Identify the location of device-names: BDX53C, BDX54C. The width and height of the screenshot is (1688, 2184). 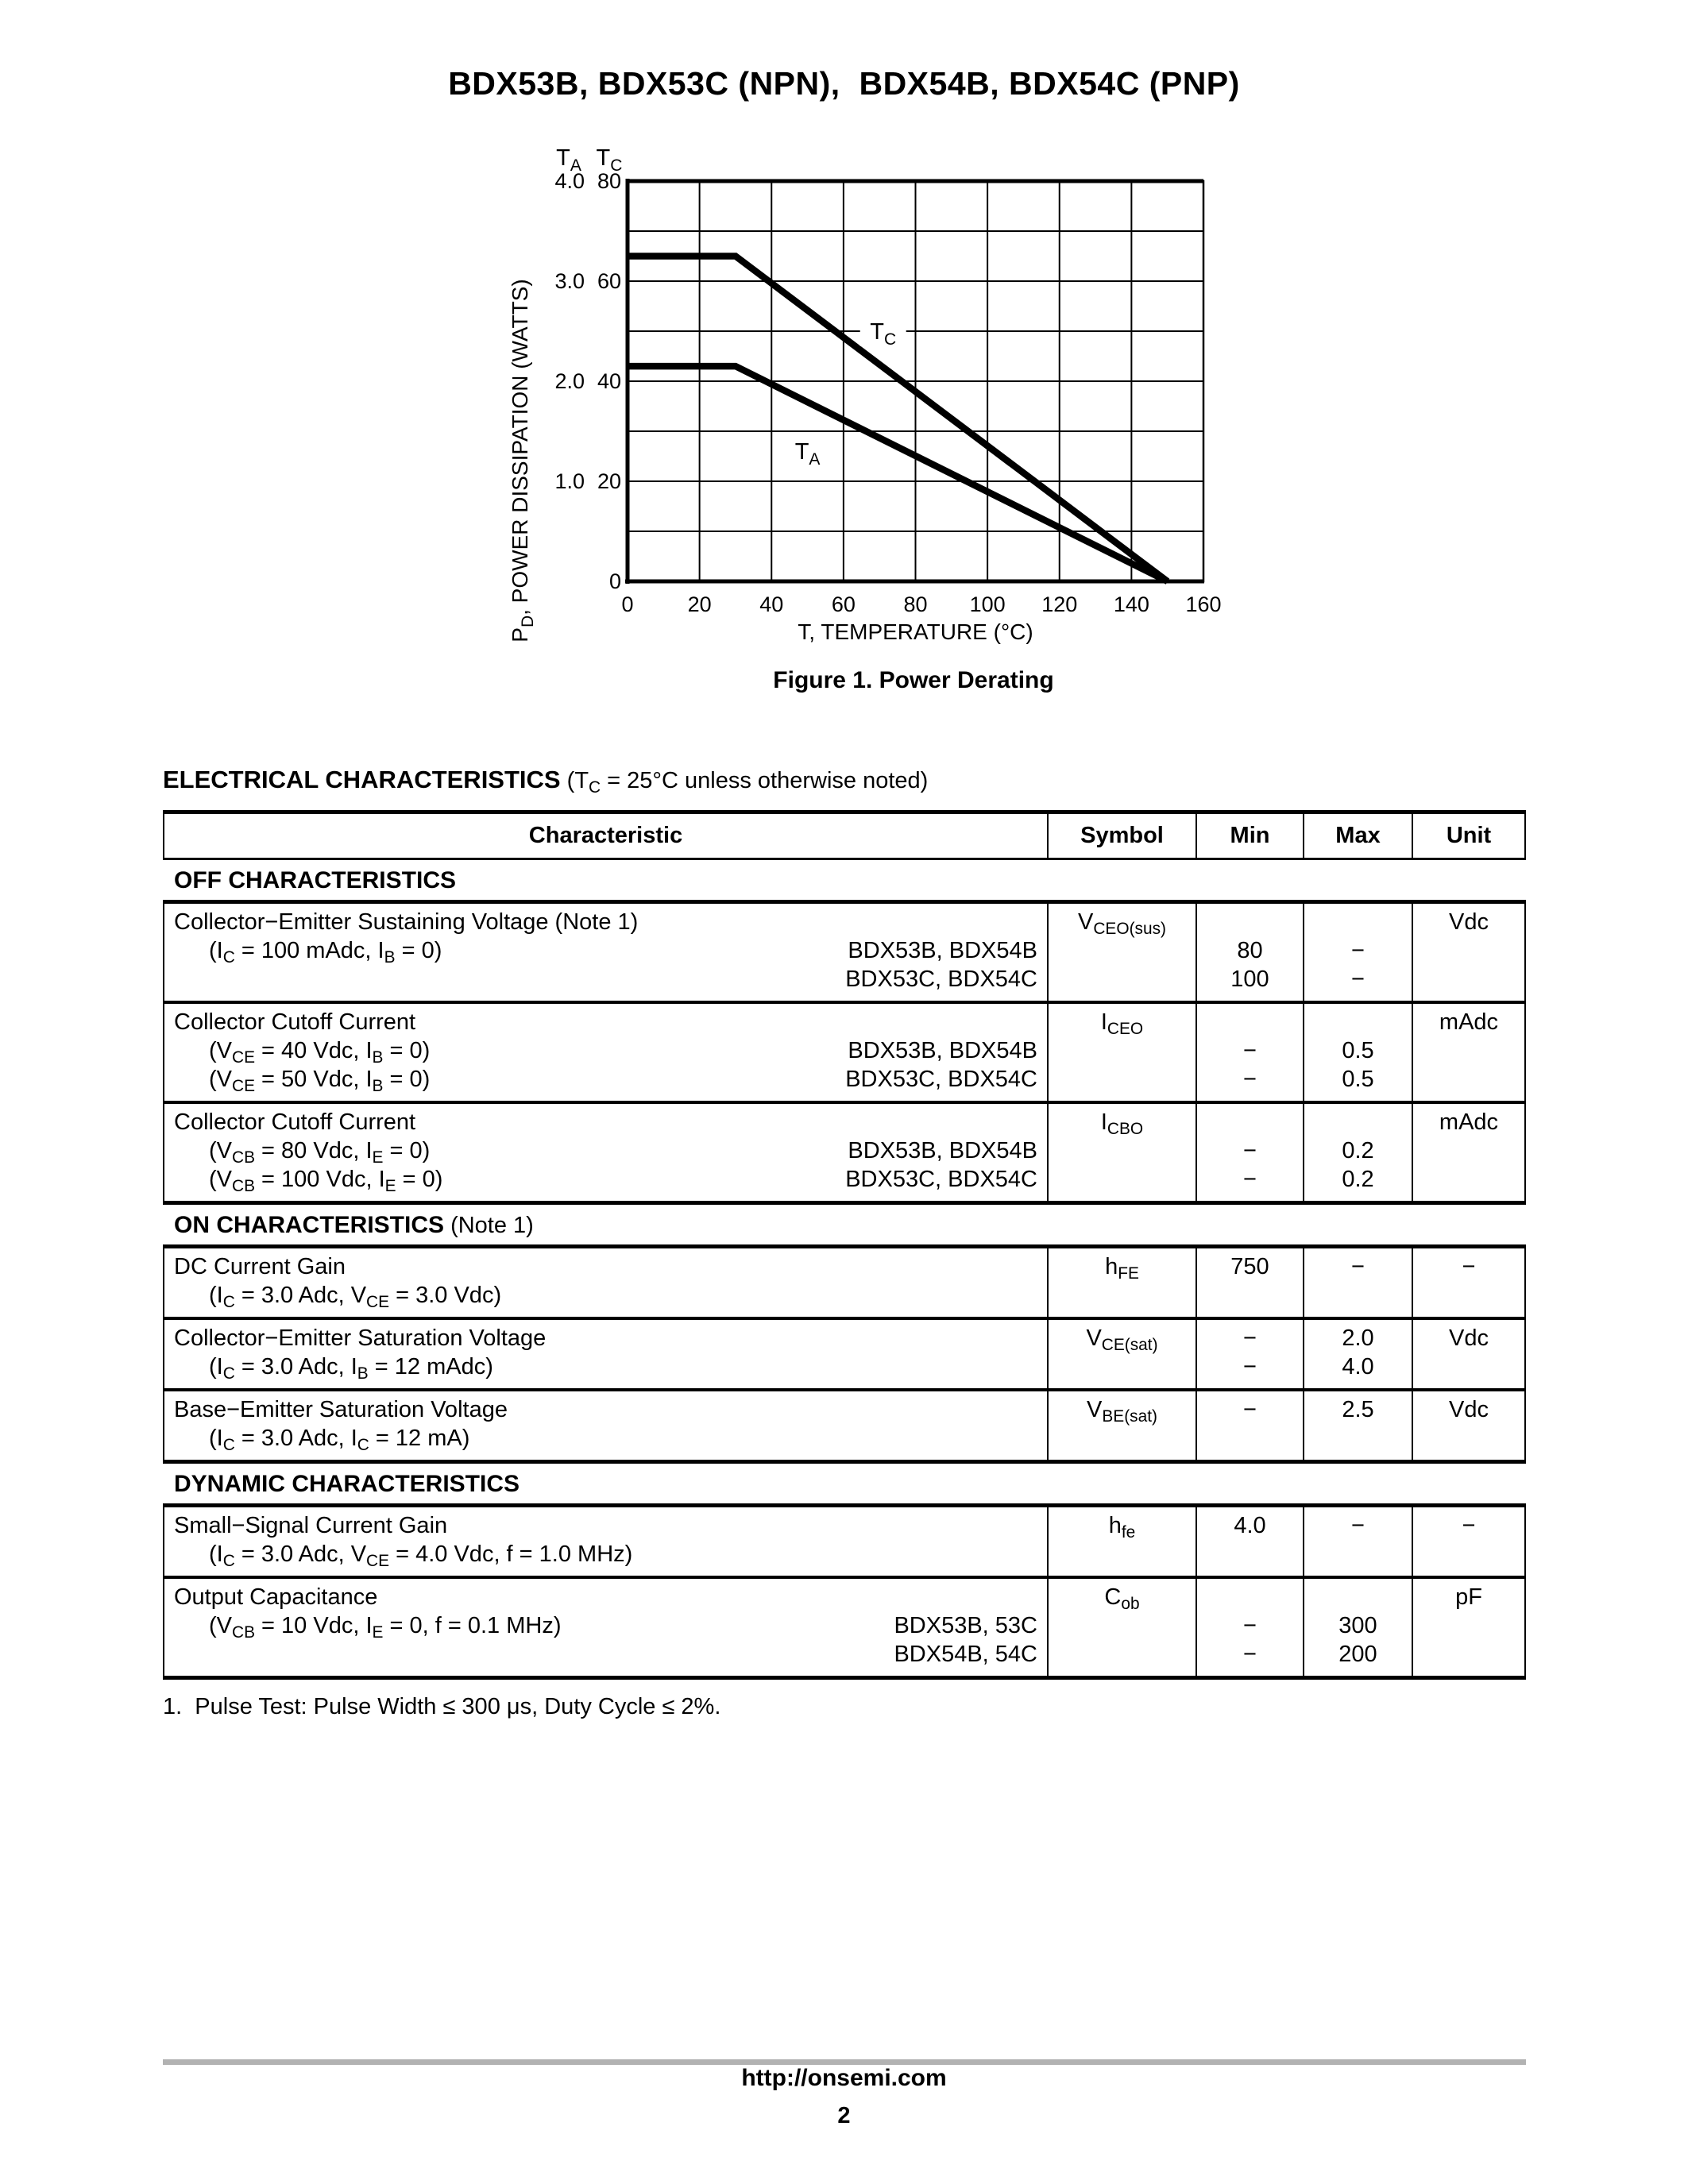
(941, 1079).